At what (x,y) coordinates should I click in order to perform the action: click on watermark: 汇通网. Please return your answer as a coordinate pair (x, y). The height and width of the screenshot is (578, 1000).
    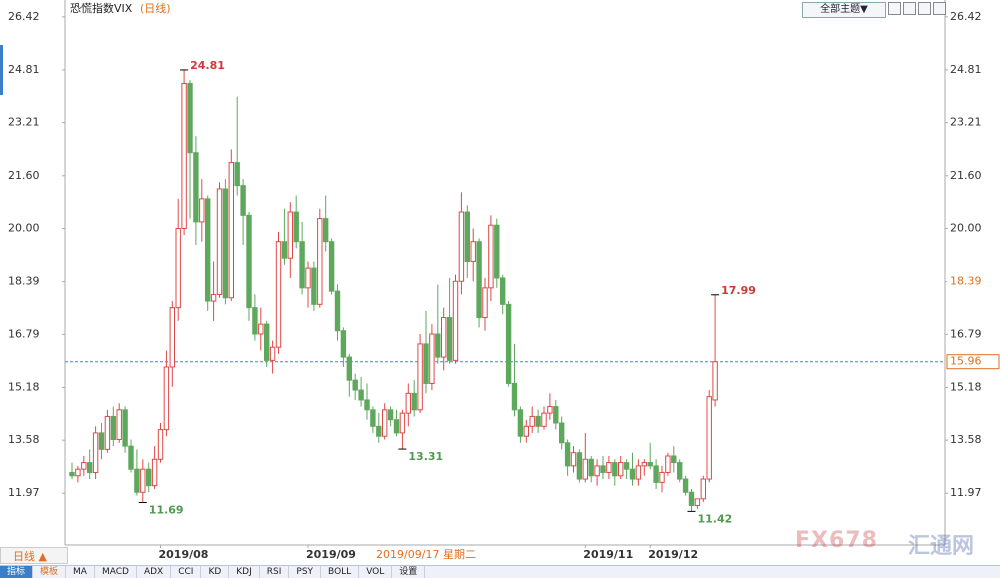
    Looking at the image, I should click on (941, 546).